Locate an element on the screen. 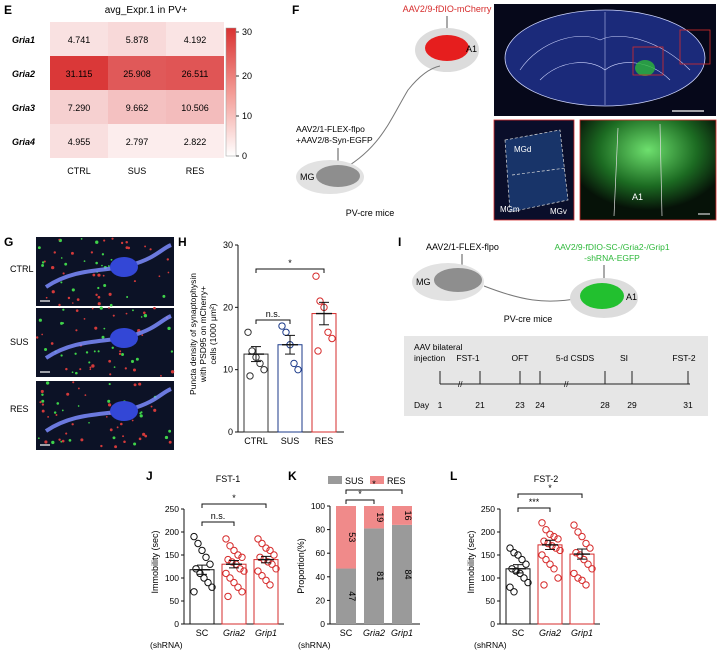 Image resolution: width=720 pixels, height=653 pixels. heatmap-row-label: Gria1 is located at coordinates (23, 40).